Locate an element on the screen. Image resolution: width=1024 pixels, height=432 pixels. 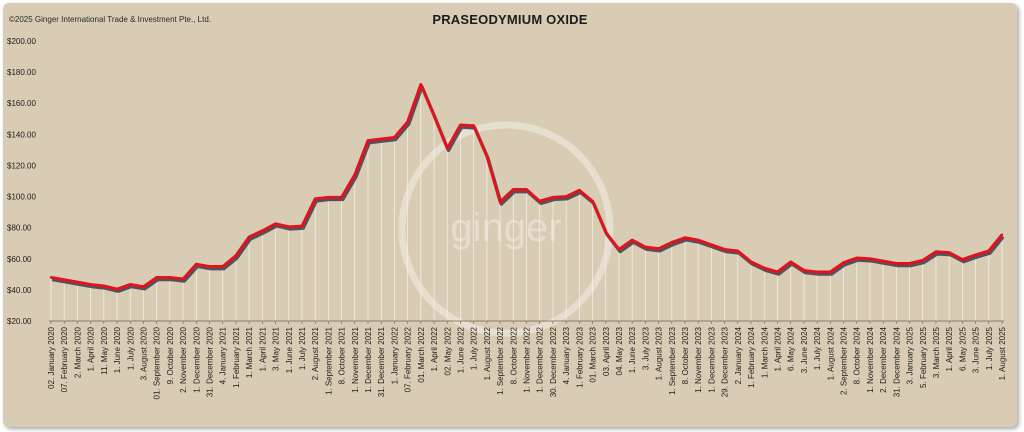
x-tick-label: 1. November 2024 is located at coordinates (870, 359).